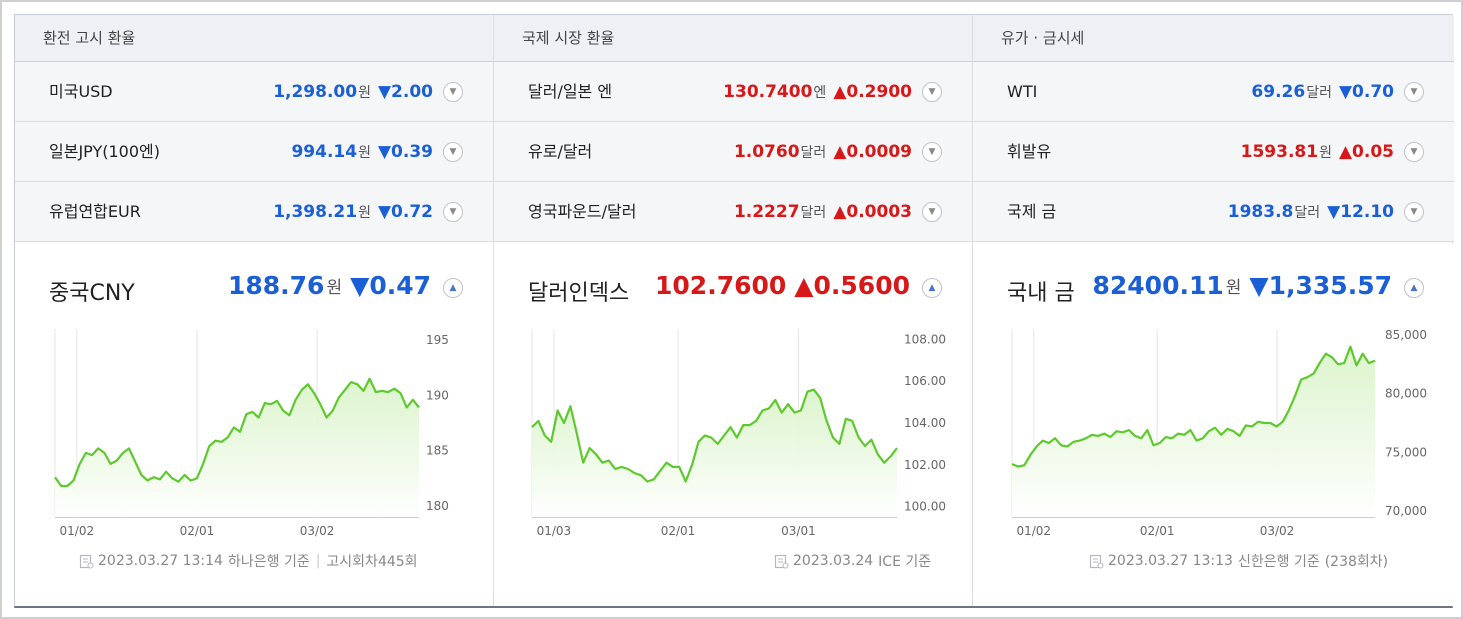  What do you see at coordinates (1213, 152) in the screenshot?
I see `rate-row: 휘발유 1593.81 원 ▲0.05 ▼` at bounding box center [1213, 152].